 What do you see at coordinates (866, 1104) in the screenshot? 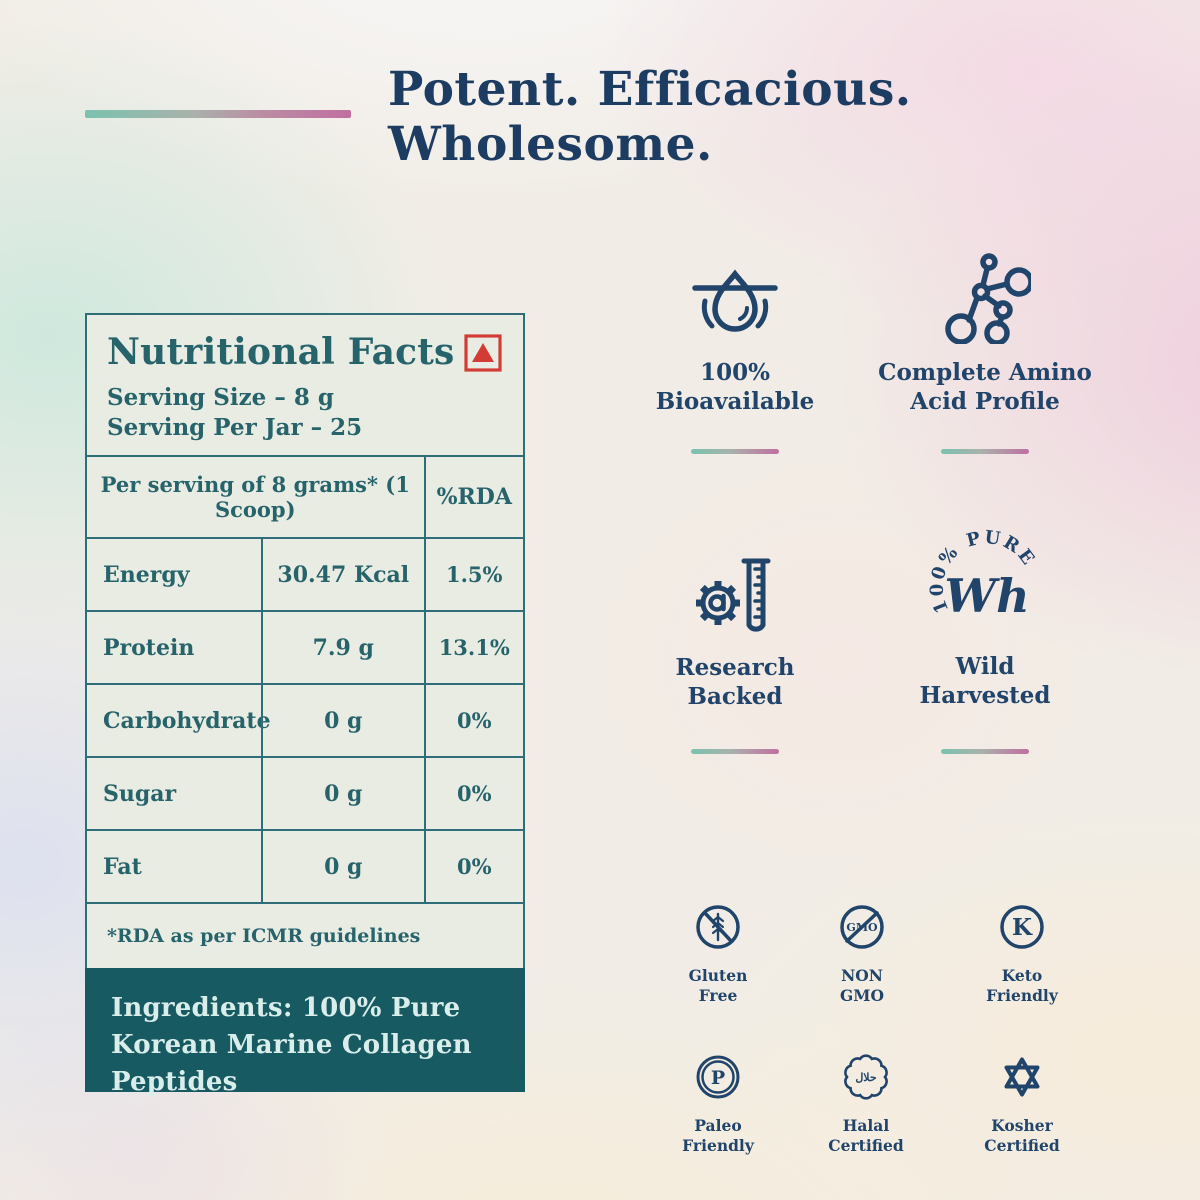
I see `badge-halal-certified: حلال Halal Certified` at bounding box center [866, 1104].